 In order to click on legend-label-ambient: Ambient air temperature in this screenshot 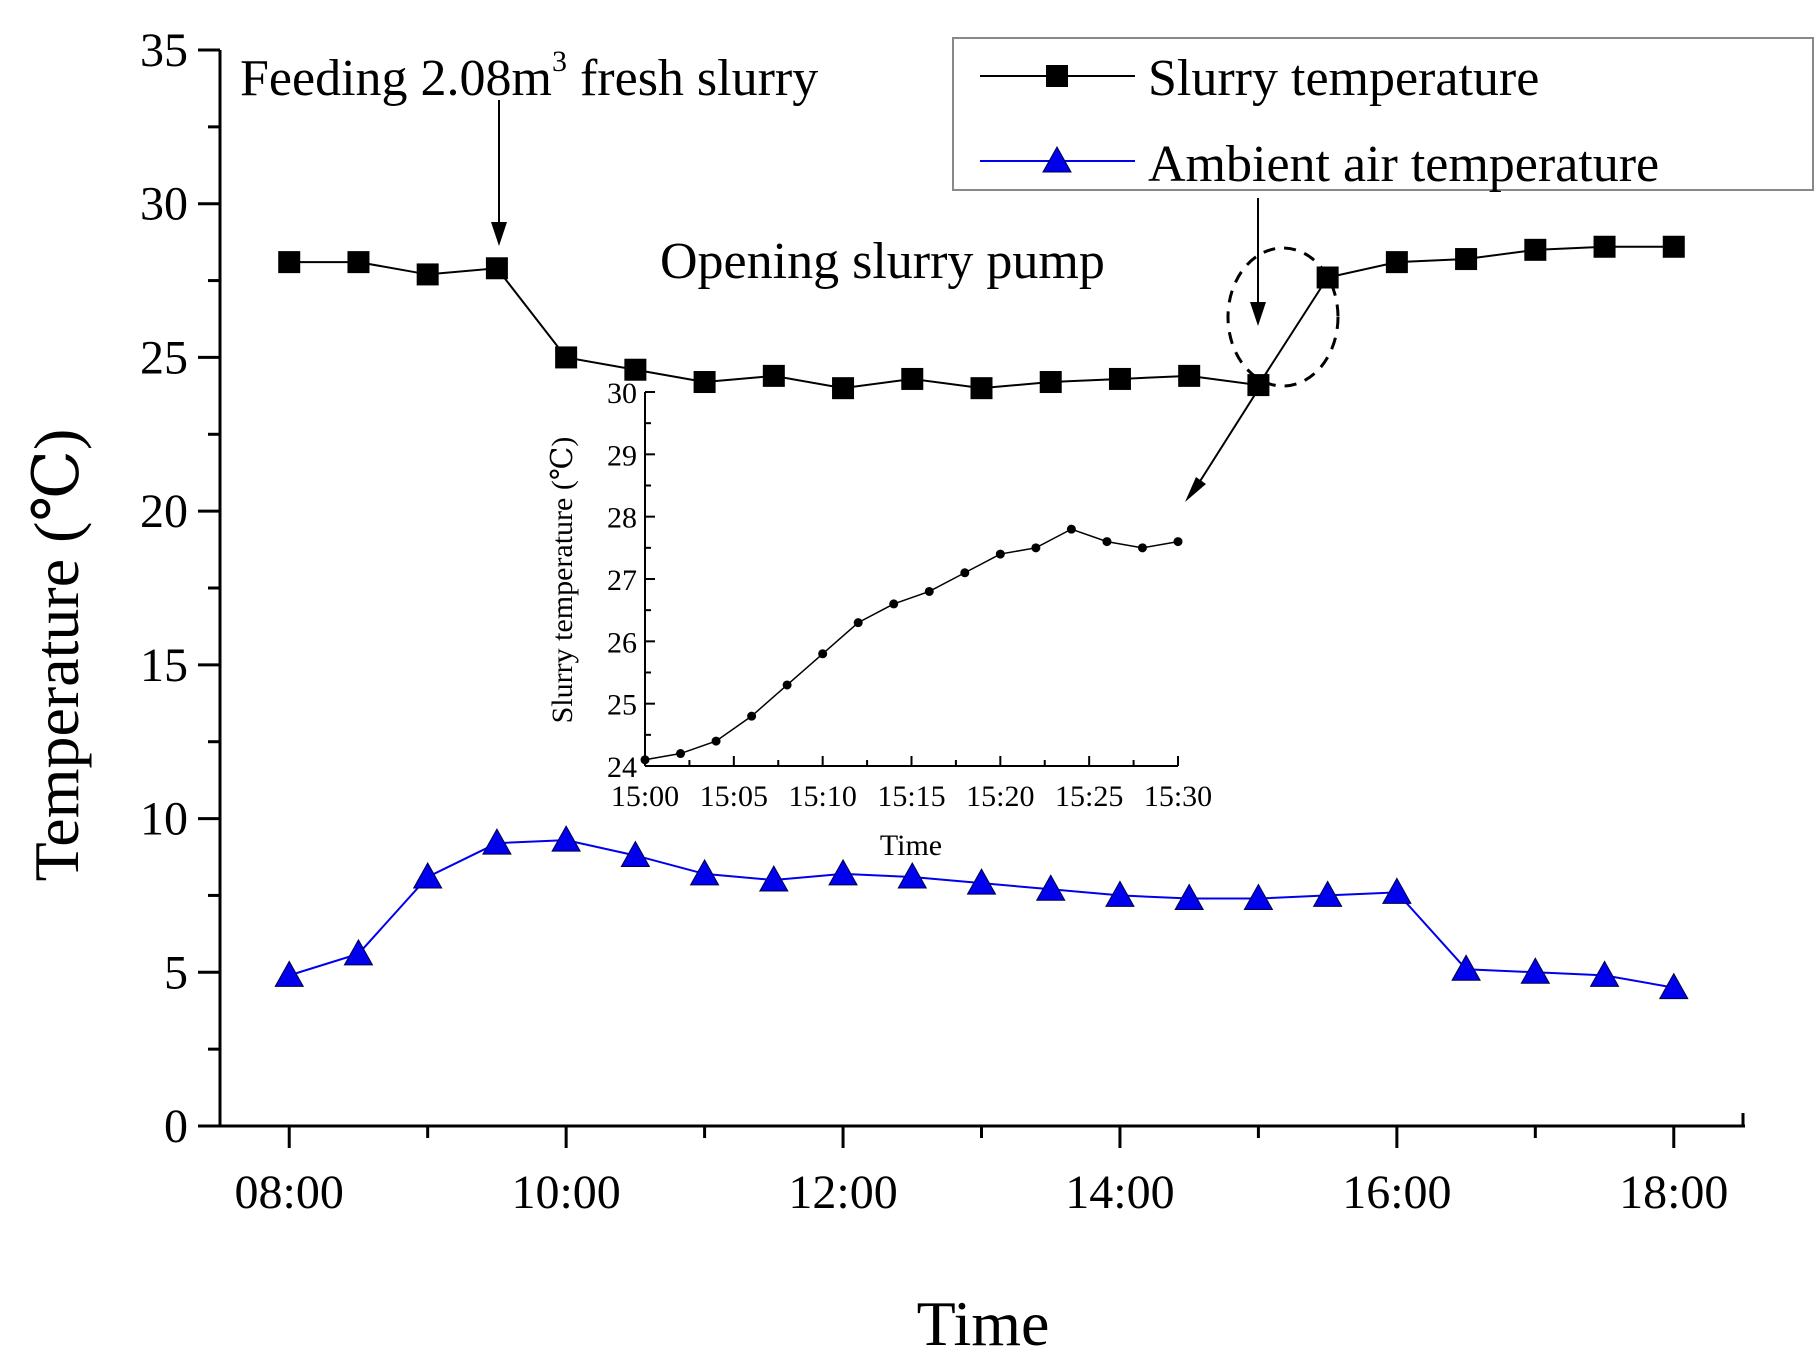, I will do `click(1403, 164)`.